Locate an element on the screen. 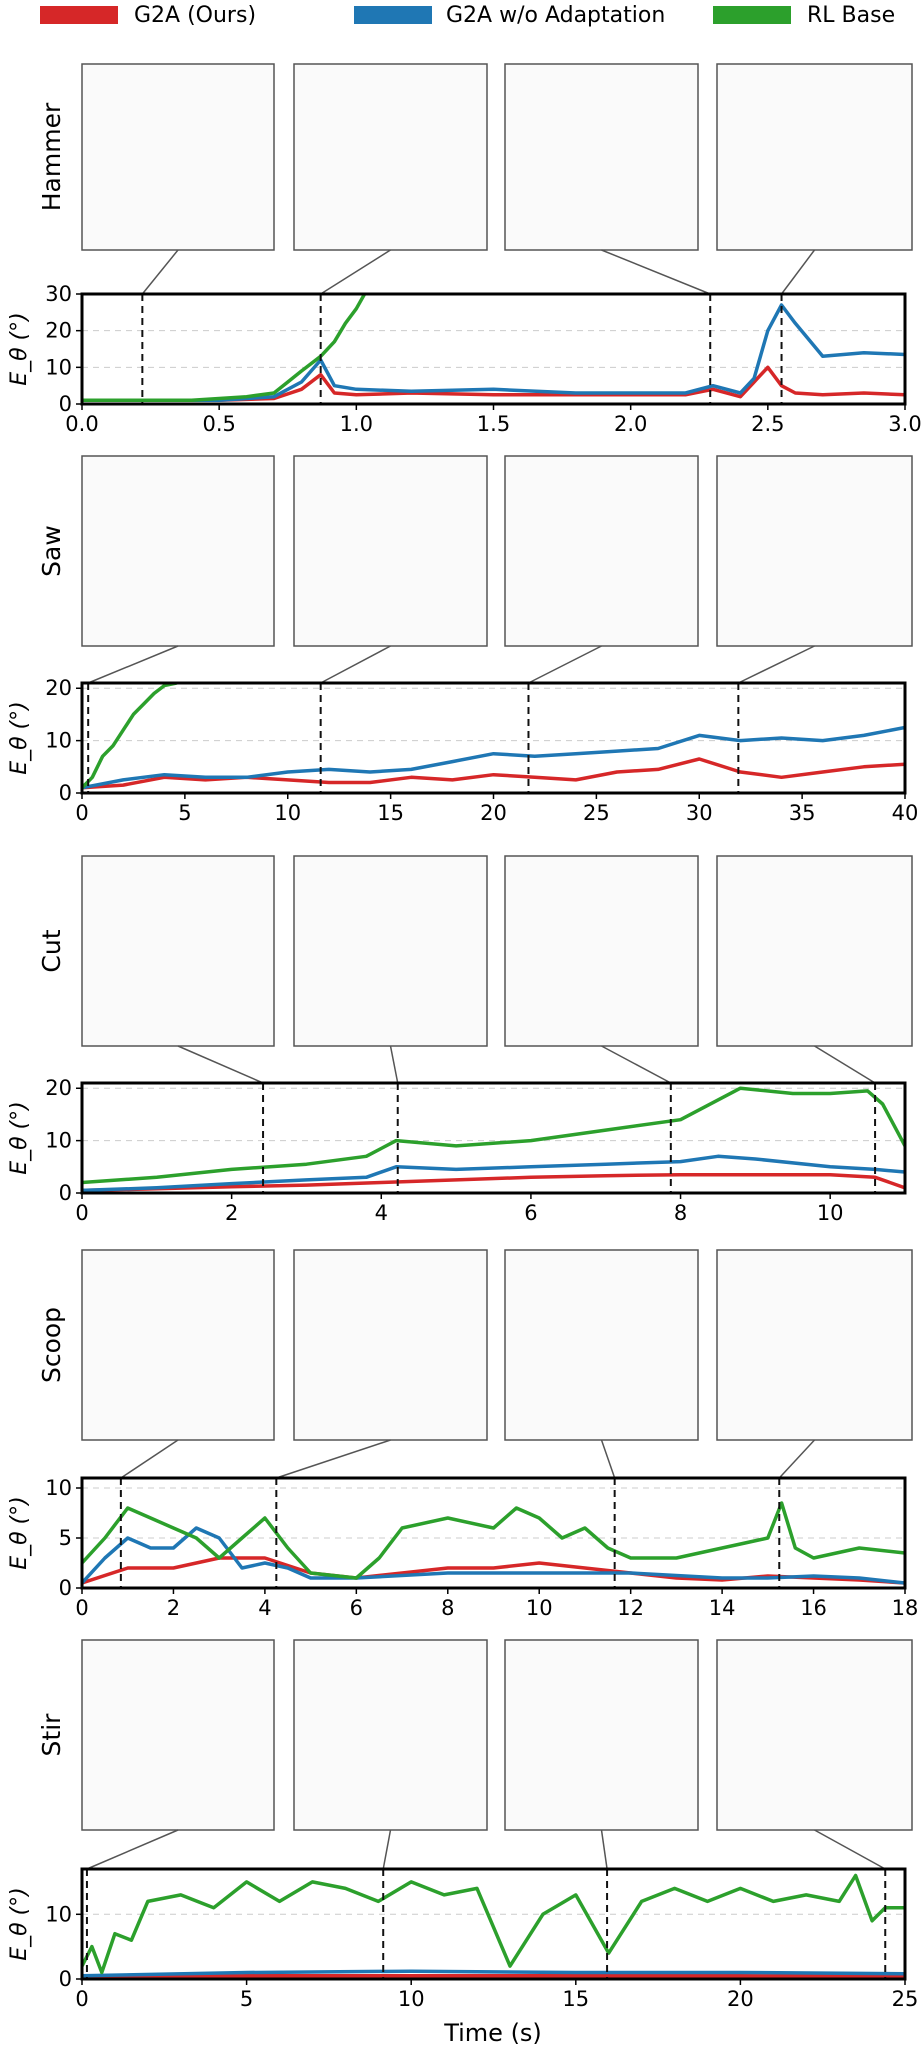 The image size is (923, 2049). legend-label-rl: RL Base is located at coordinates (851, 15).